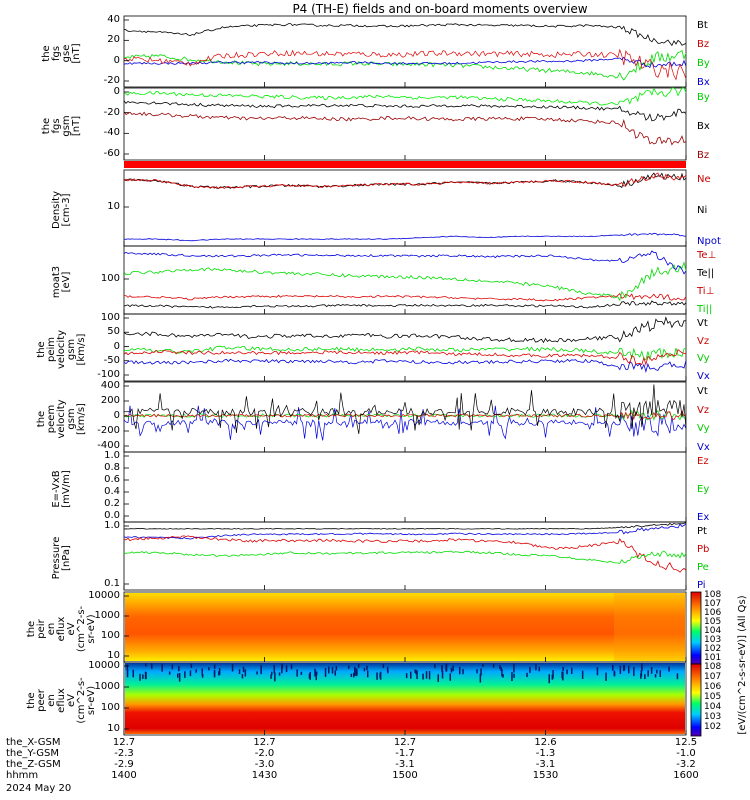  I want to click on xaxis-row-label: hhmm, so click(22, 775).